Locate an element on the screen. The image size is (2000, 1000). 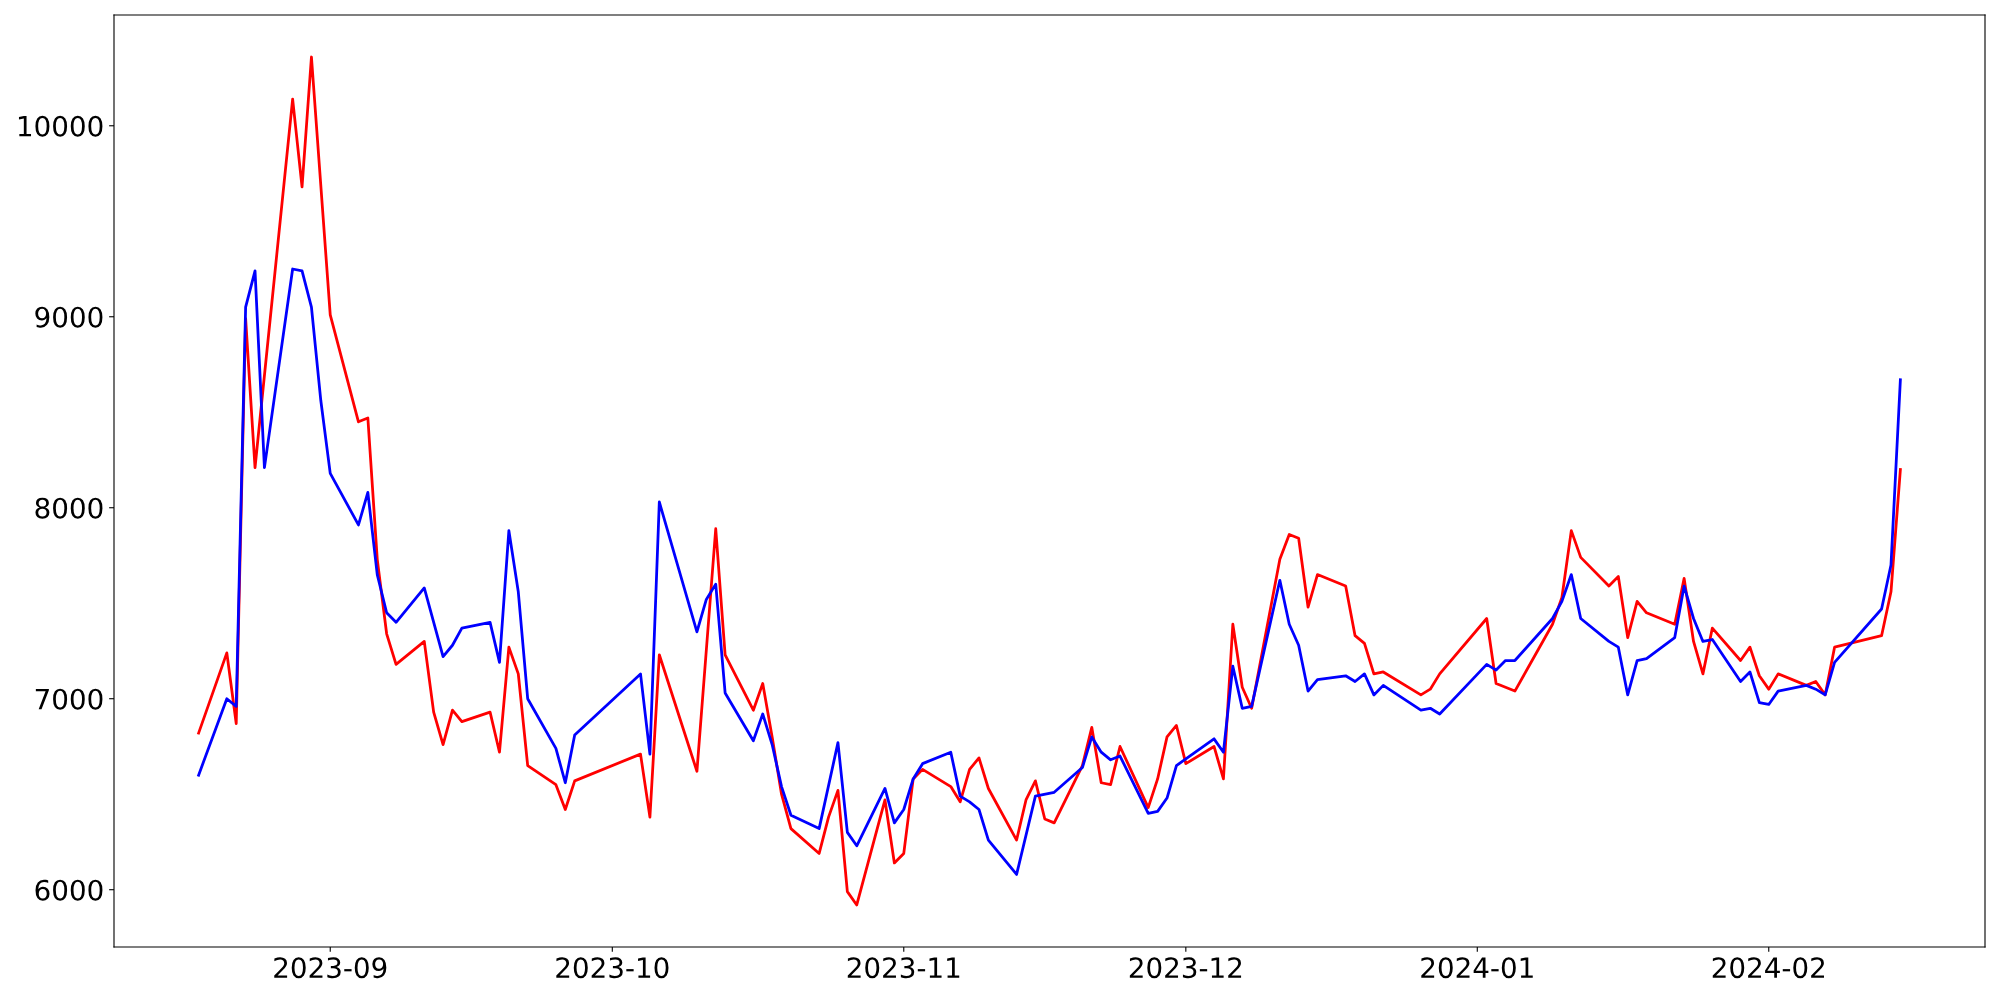
y-tick-label: 7000 is located at coordinates (69, 699).